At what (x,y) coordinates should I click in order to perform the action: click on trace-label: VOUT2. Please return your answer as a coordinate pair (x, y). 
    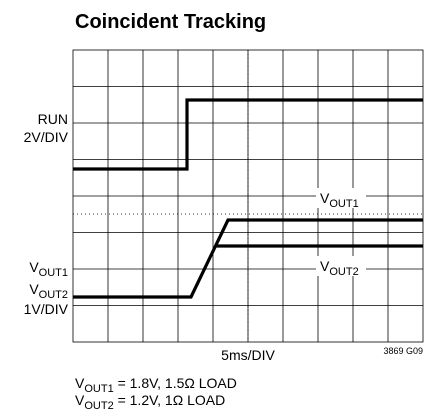
    Looking at the image, I should click on (339, 268).